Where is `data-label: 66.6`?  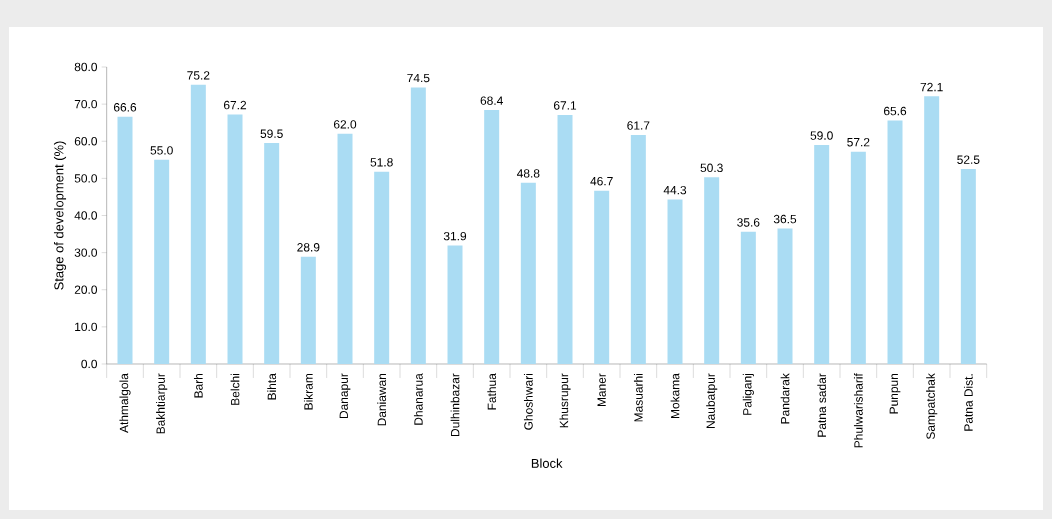 data-label: 66.6 is located at coordinates (125, 107).